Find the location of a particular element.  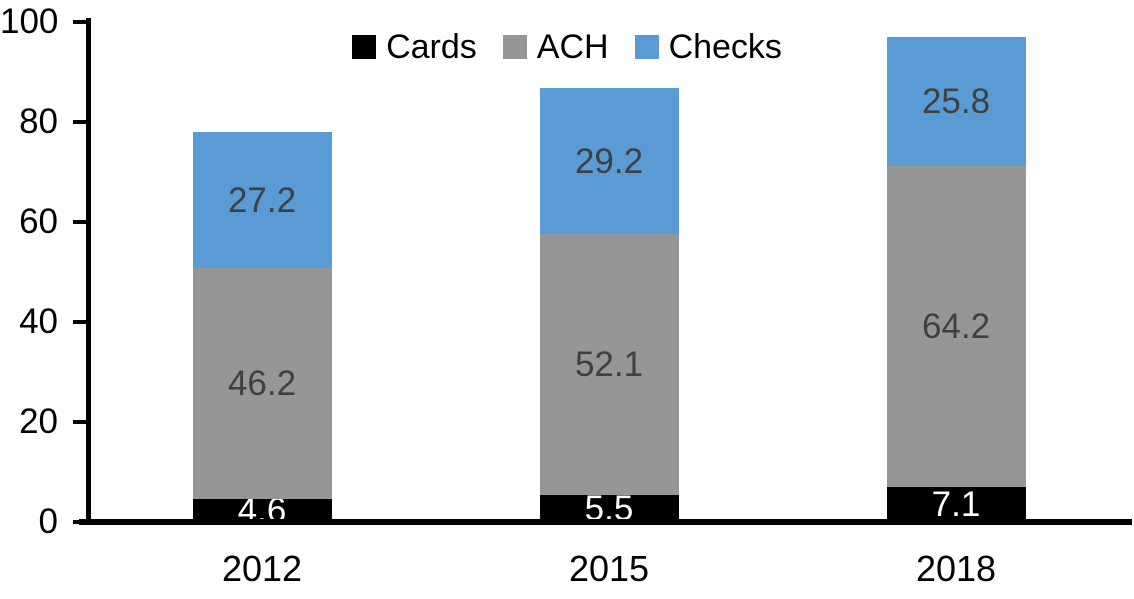

x-axis-label-2015: 2015 is located at coordinates (609, 568).